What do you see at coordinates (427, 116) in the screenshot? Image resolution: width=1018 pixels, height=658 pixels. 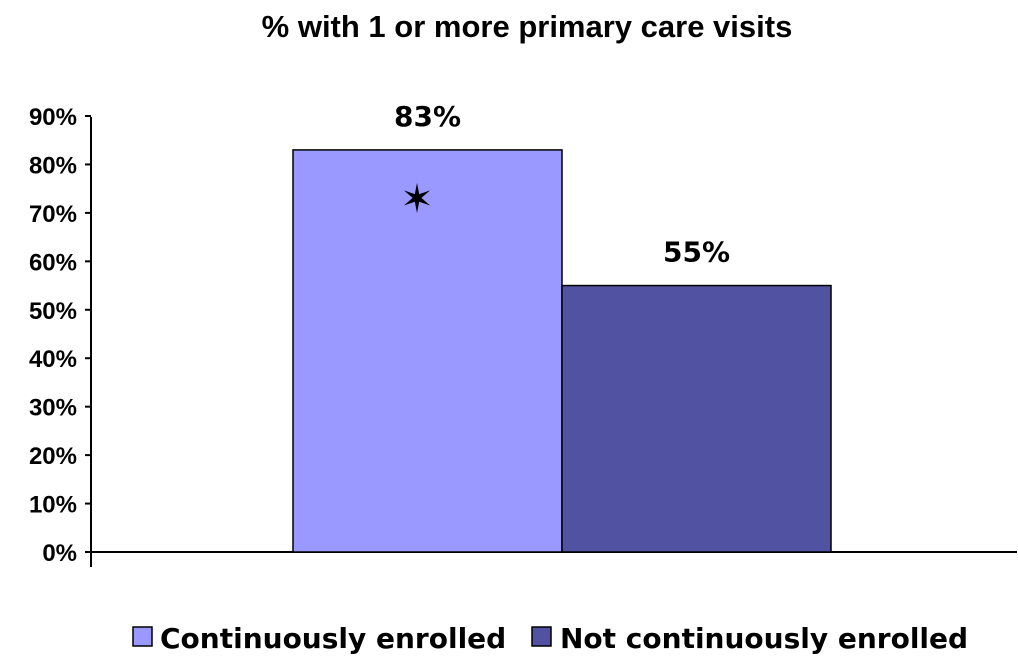 I see `data-label: 83%` at bounding box center [427, 116].